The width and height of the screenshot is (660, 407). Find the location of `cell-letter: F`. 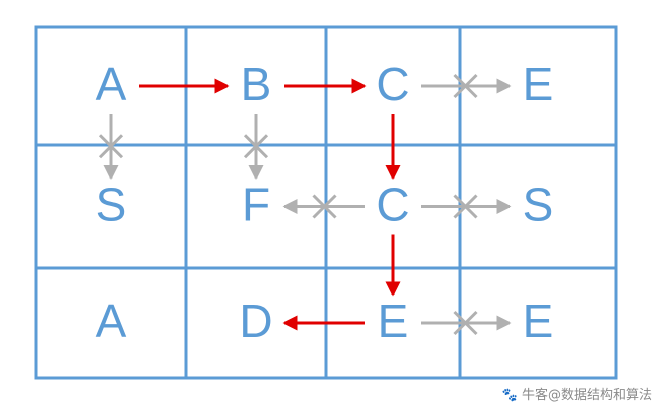

cell-letter: F is located at coordinates (256, 205).